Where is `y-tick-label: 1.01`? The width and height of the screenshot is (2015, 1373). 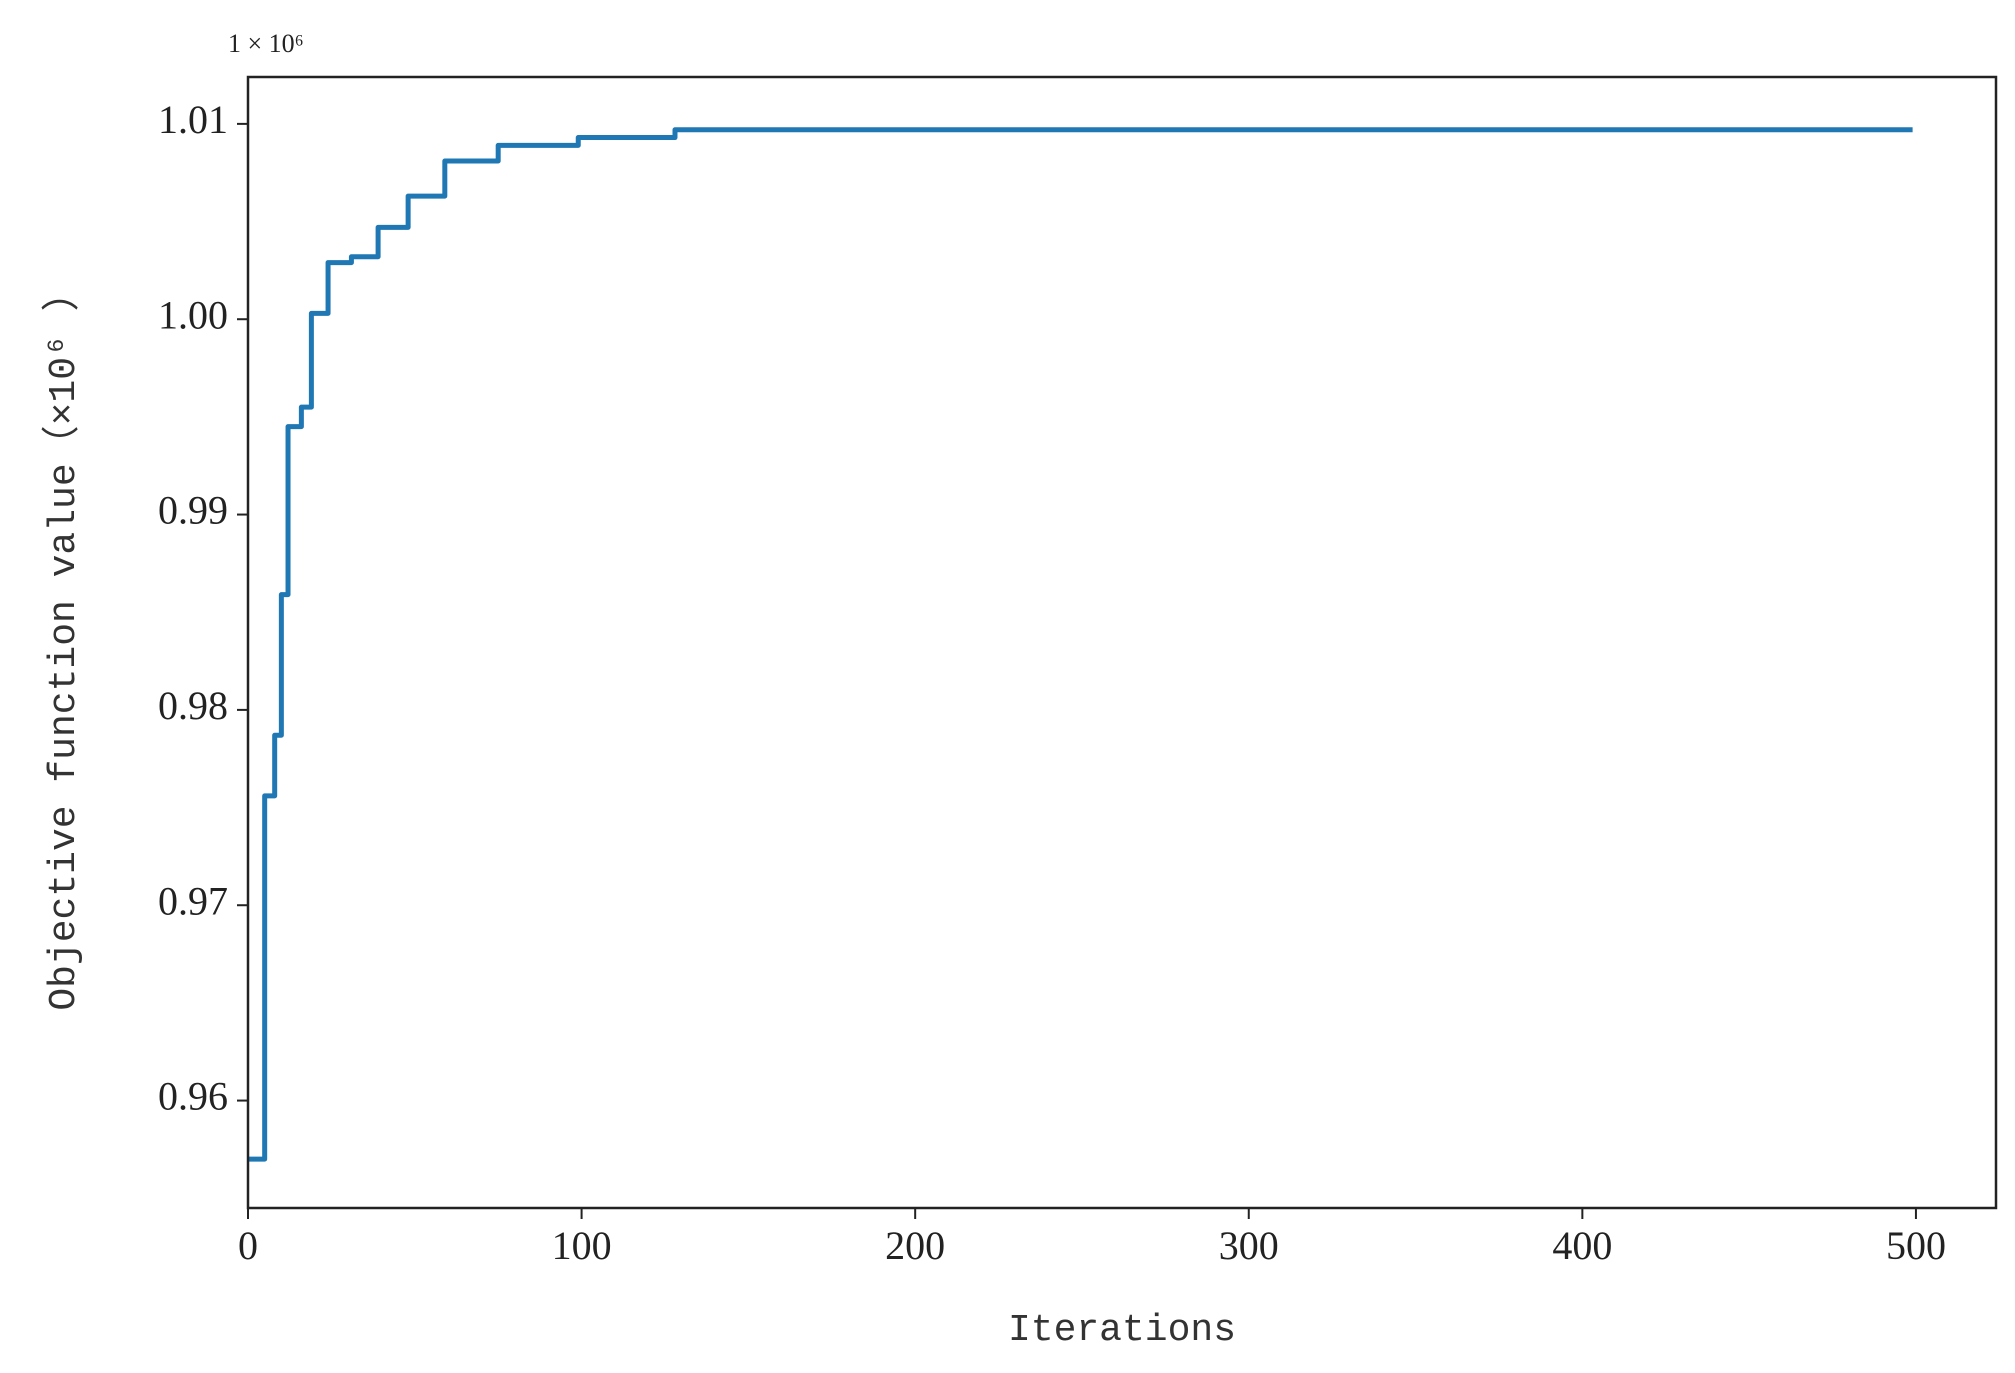
y-tick-label: 1.01 is located at coordinates (193, 119).